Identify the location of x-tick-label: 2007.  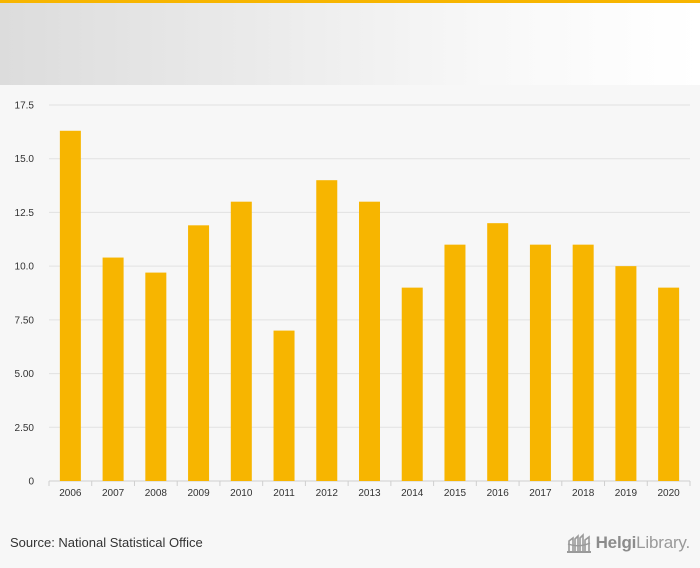
(113, 493).